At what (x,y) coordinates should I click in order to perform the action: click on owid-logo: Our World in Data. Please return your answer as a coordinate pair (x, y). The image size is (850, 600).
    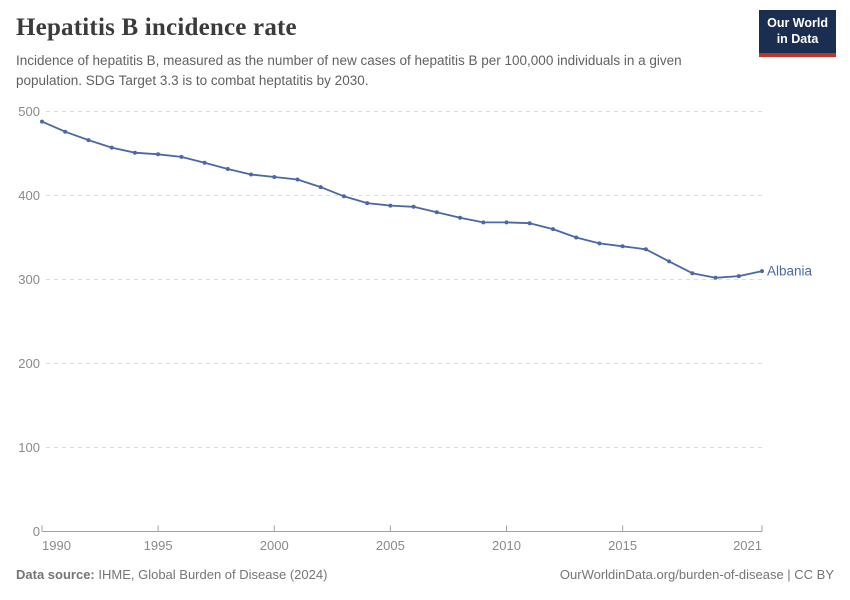
    Looking at the image, I should click on (797, 33).